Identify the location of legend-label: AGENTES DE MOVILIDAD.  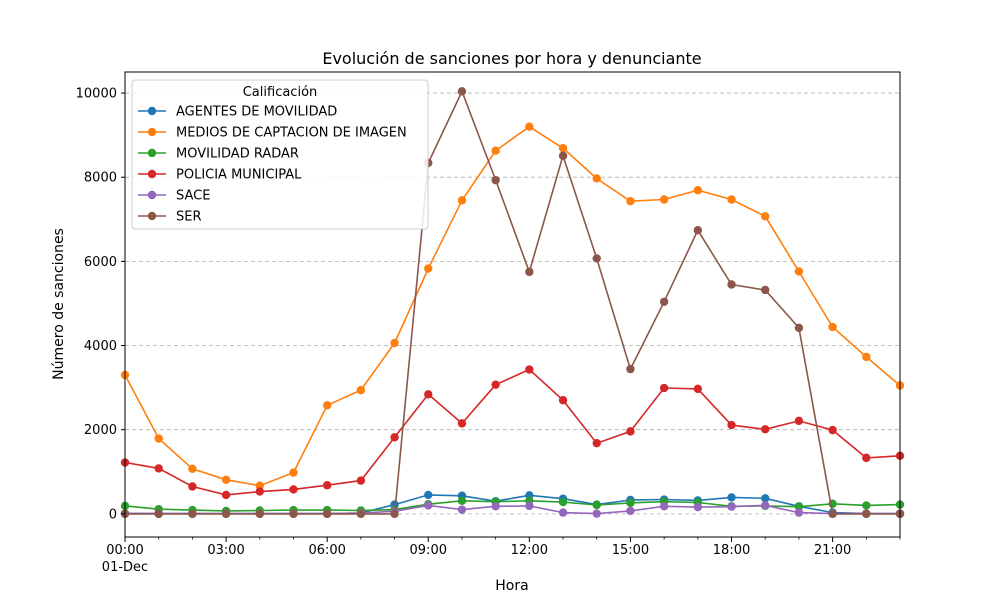
(256, 112).